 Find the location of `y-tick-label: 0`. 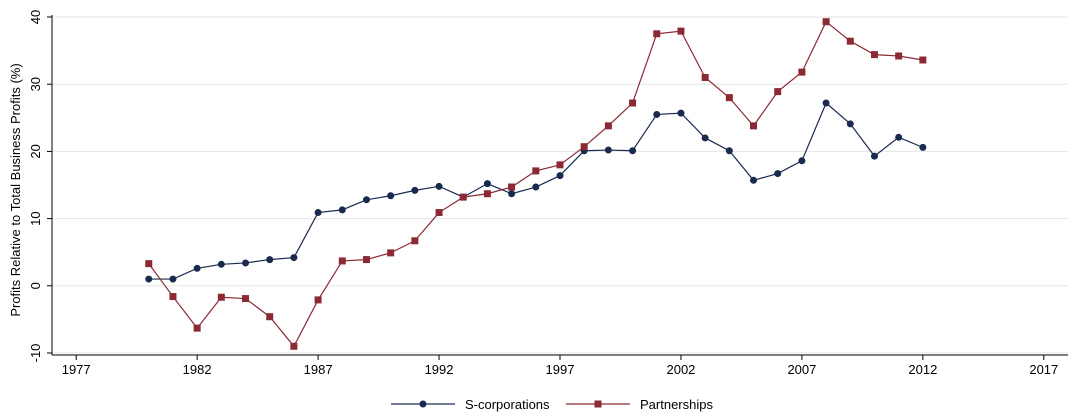

y-tick-label: 0 is located at coordinates (35, 285).